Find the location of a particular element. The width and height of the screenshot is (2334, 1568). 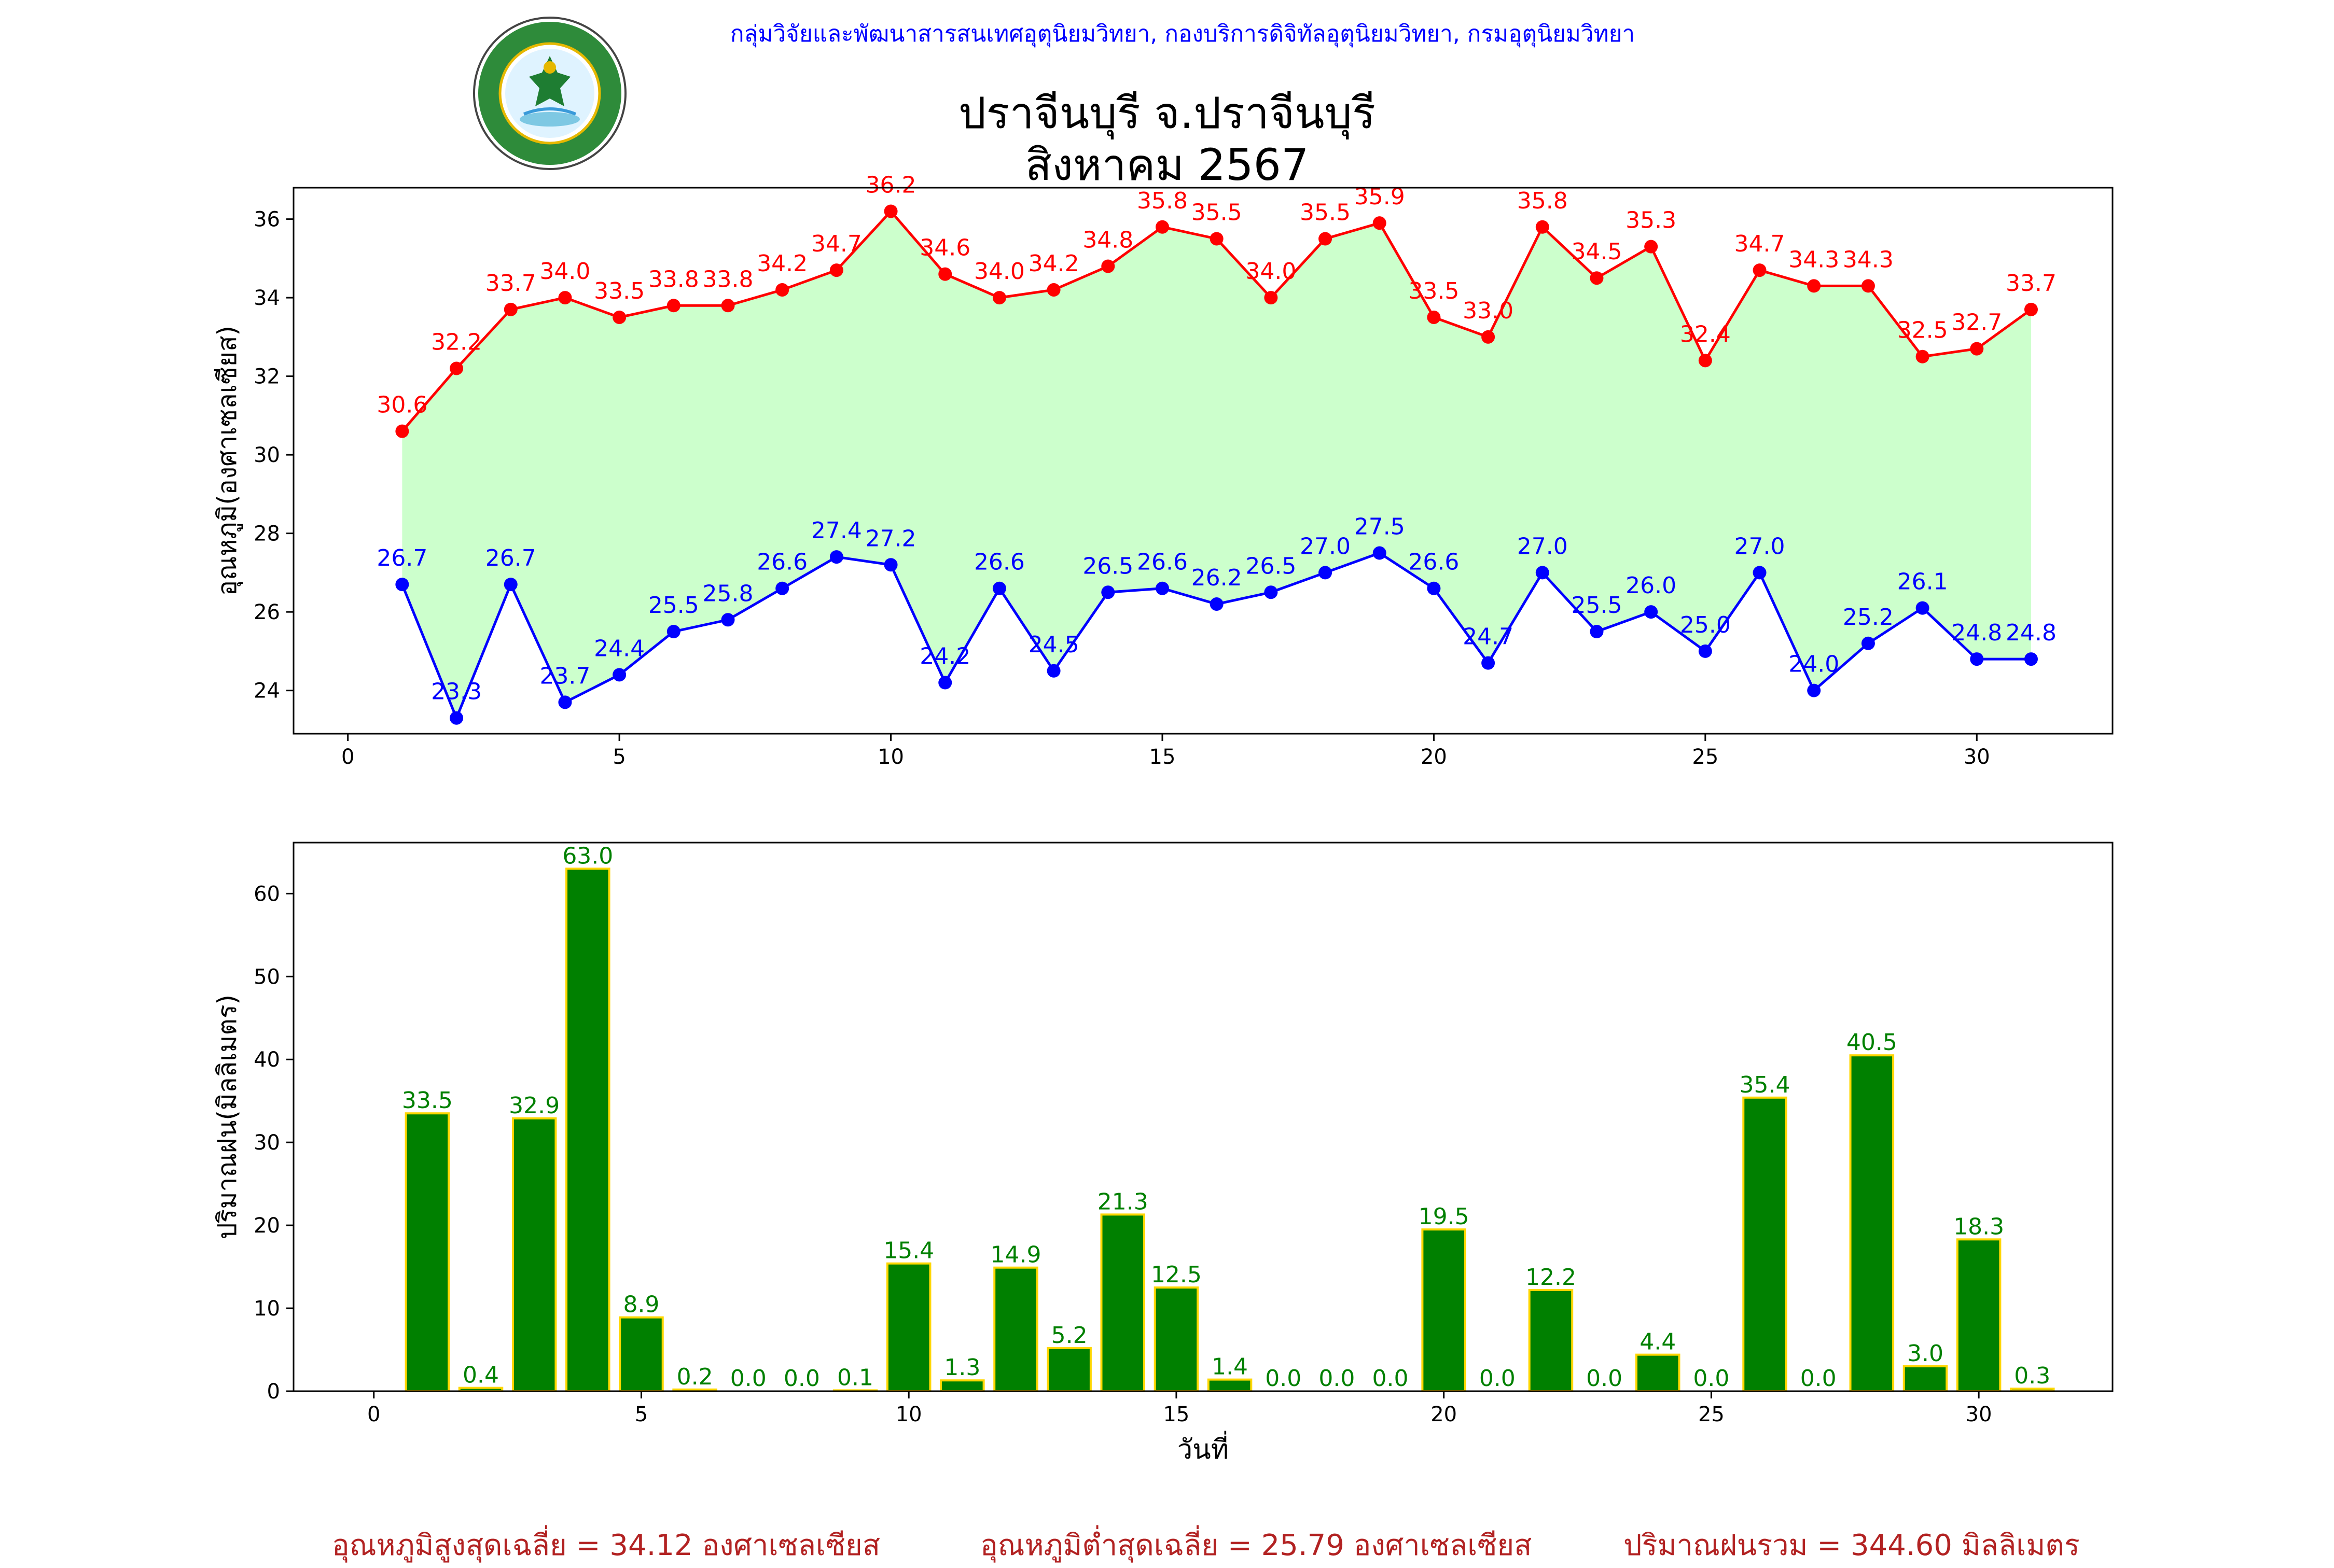

rain-data-label: 4.4 is located at coordinates (1658, 1342).